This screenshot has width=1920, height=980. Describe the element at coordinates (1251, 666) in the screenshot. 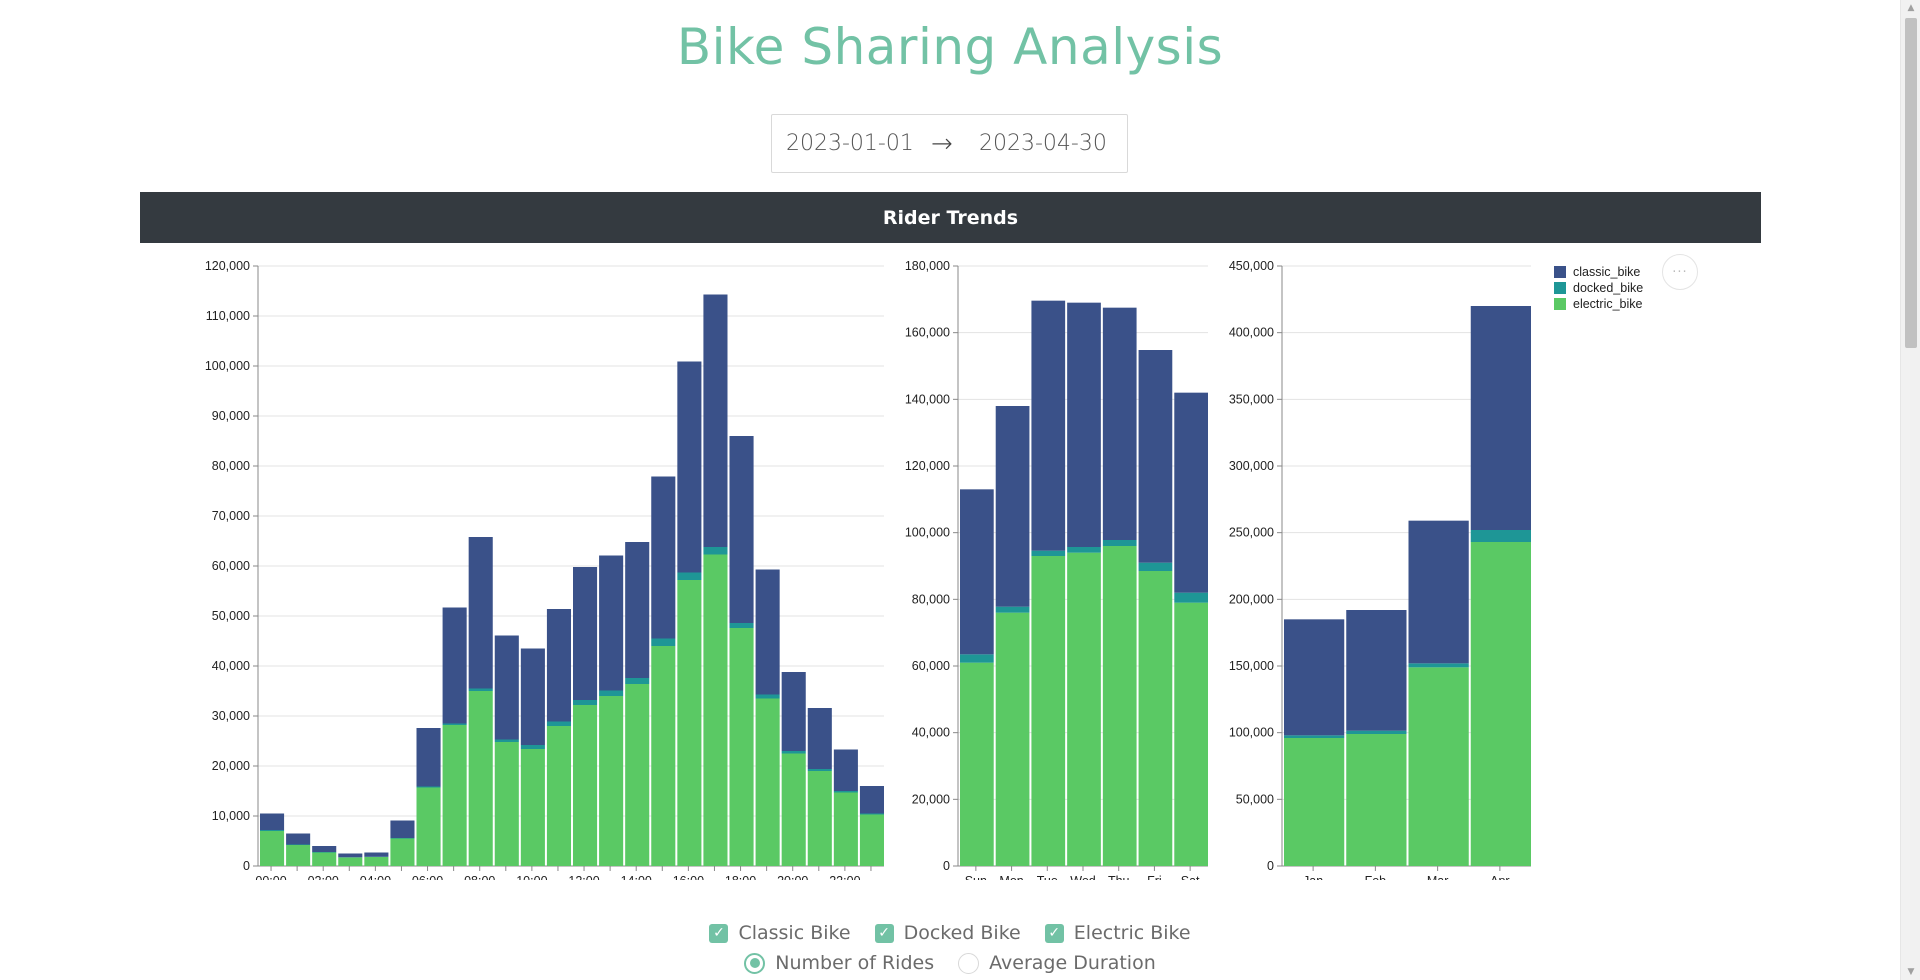

I see `y-tick-label: 150,000` at that location.